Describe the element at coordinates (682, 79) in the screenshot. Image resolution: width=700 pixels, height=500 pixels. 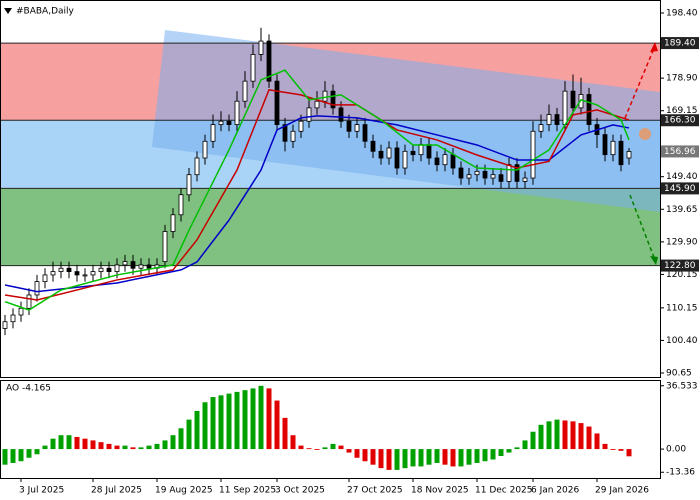
I see `y-tick-label: 178.90` at that location.